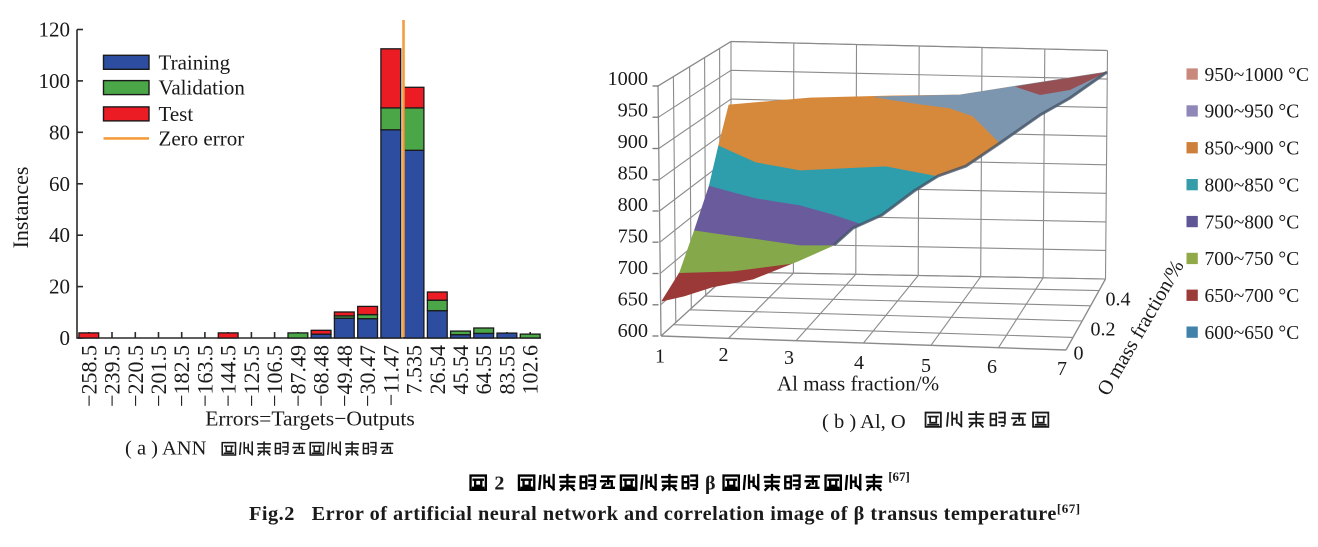 This screenshot has width=1318, height=547. What do you see at coordinates (633, 268) in the screenshot?
I see `svg-text: 700` at bounding box center [633, 268].